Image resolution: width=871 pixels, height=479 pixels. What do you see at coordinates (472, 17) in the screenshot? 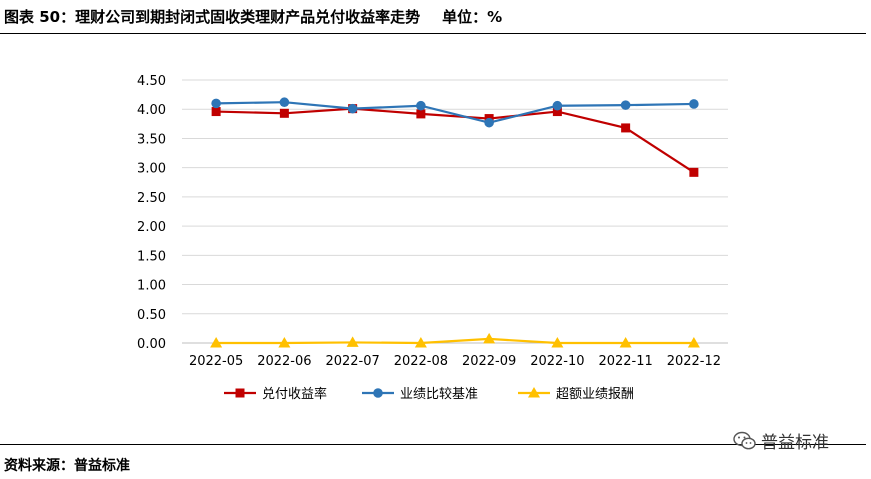
I see `unit-label: 单位：%` at bounding box center [472, 17].